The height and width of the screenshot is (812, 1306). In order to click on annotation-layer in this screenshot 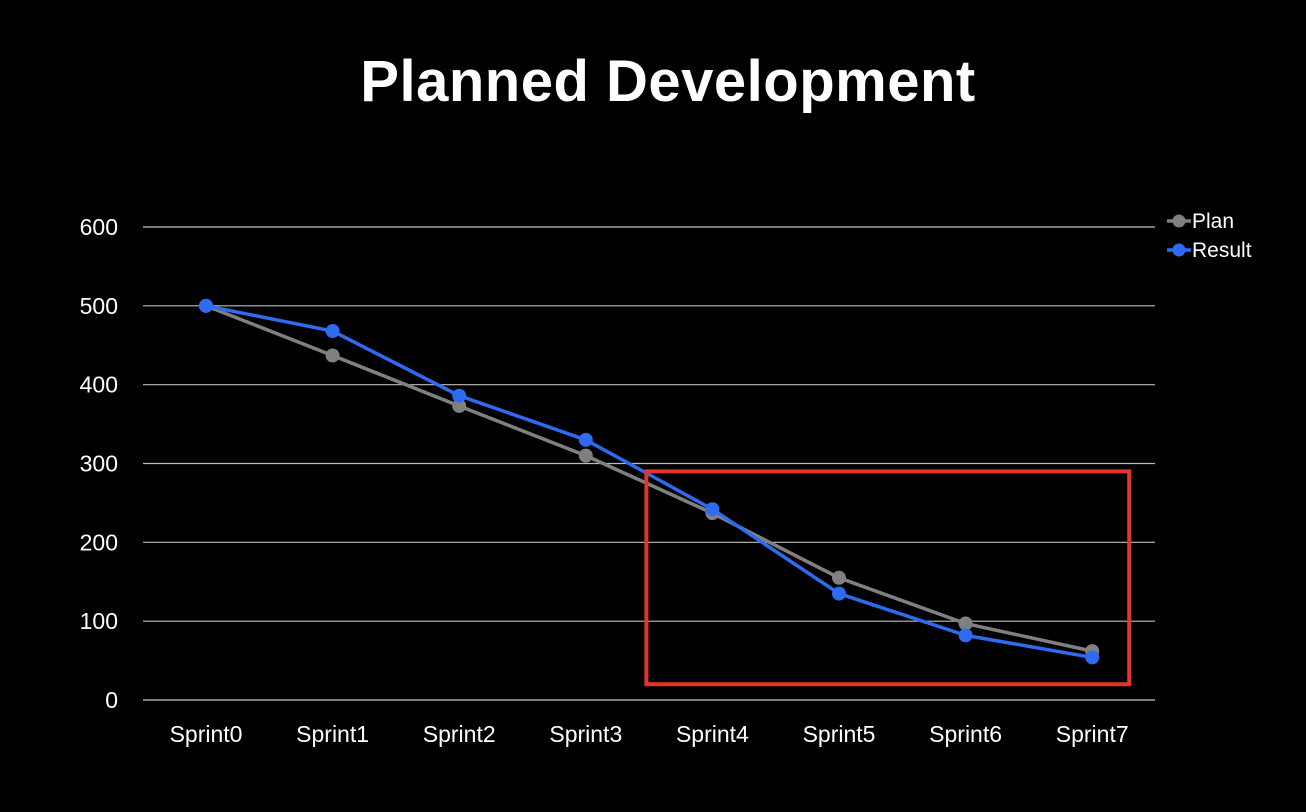, I will do `click(888, 578)`.